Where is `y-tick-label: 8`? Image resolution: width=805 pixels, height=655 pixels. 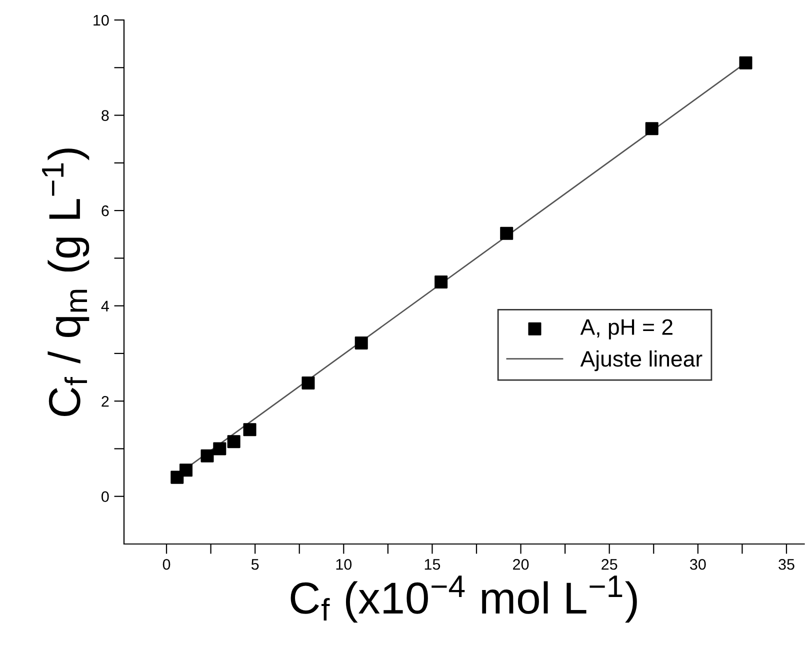 y-tick-label: 8 is located at coordinates (105, 115).